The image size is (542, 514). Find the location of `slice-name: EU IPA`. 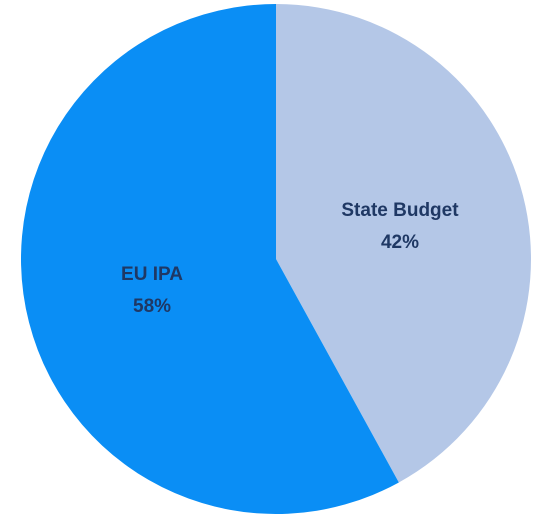

slice-name: EU IPA is located at coordinates (152, 274).